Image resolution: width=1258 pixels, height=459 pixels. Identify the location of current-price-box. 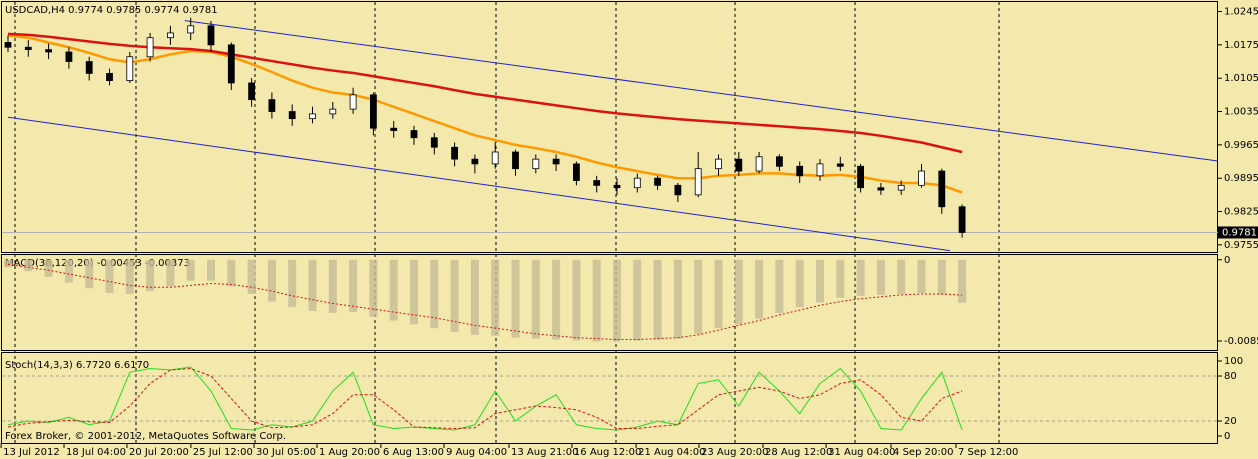
(1238, 232).